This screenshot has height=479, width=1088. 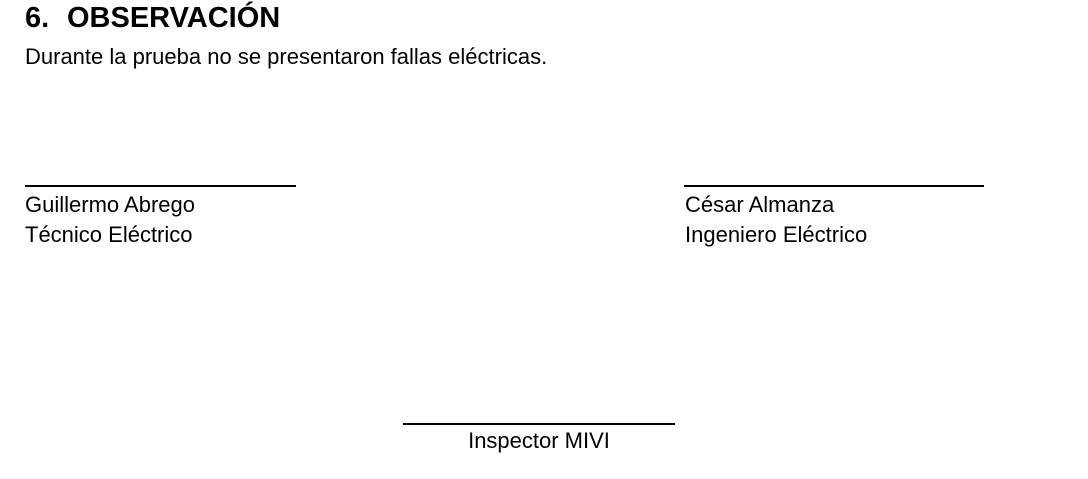 What do you see at coordinates (109, 234) in the screenshot?
I see `signer-title-left: Técnico Eléctrico` at bounding box center [109, 234].